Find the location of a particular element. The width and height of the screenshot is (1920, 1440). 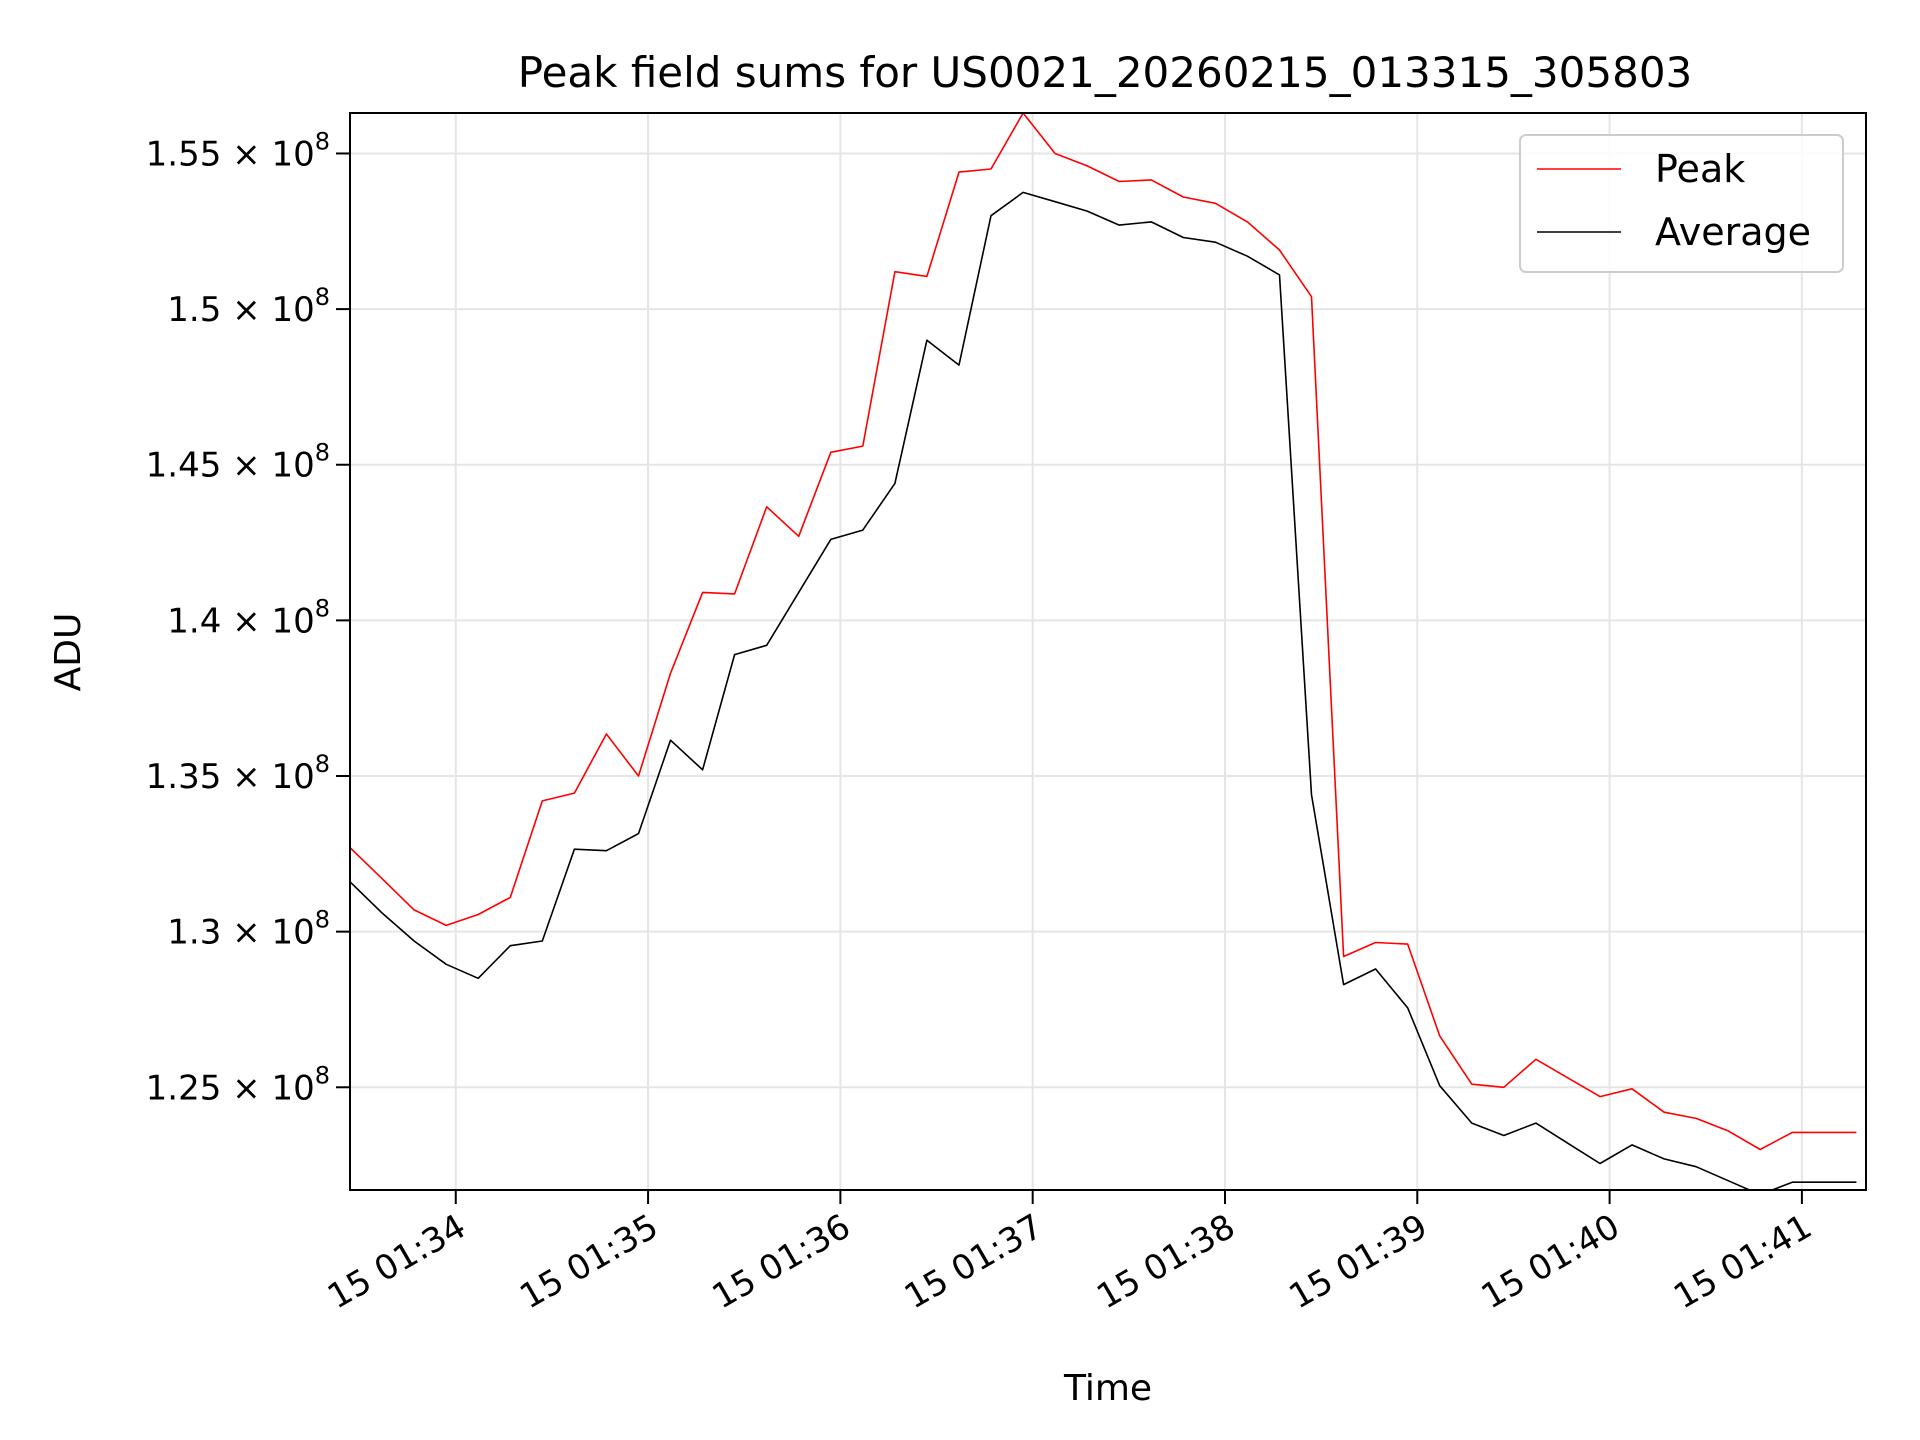

y-tick-label: 1.5 × 108 is located at coordinates (248, 306).